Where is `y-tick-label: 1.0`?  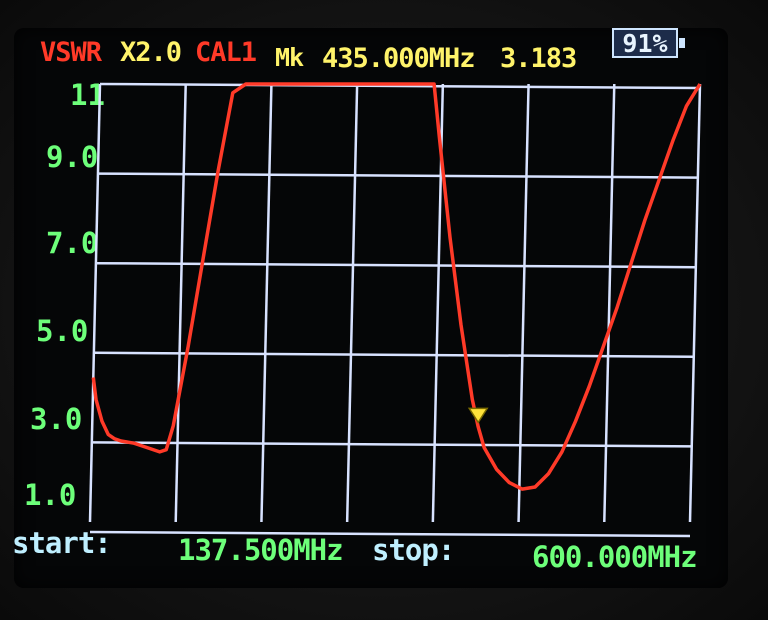 y-tick-label: 1.0 is located at coordinates (50, 495).